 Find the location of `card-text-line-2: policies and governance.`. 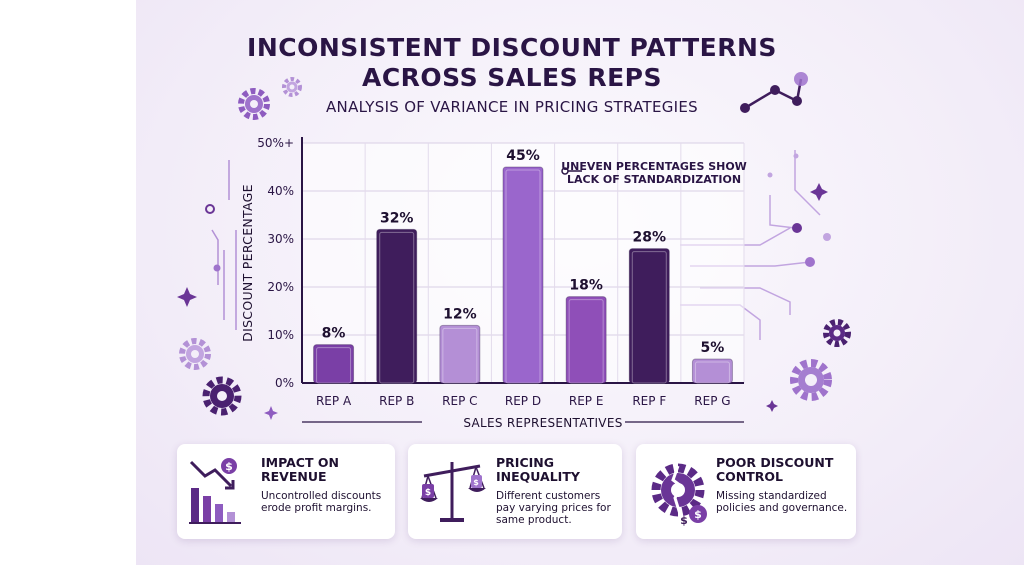

card-text-line-2: policies and governance. is located at coordinates (782, 508).